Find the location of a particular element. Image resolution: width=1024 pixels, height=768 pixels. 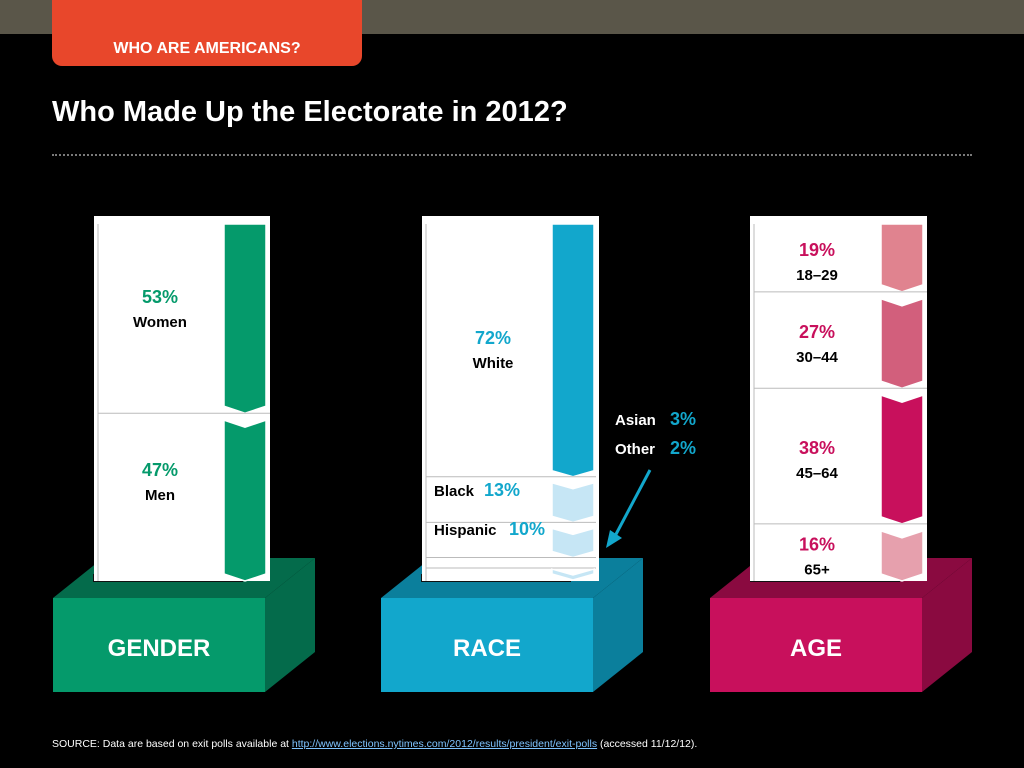

source-suffix: (accessed 11/12/12). is located at coordinates (647, 744).